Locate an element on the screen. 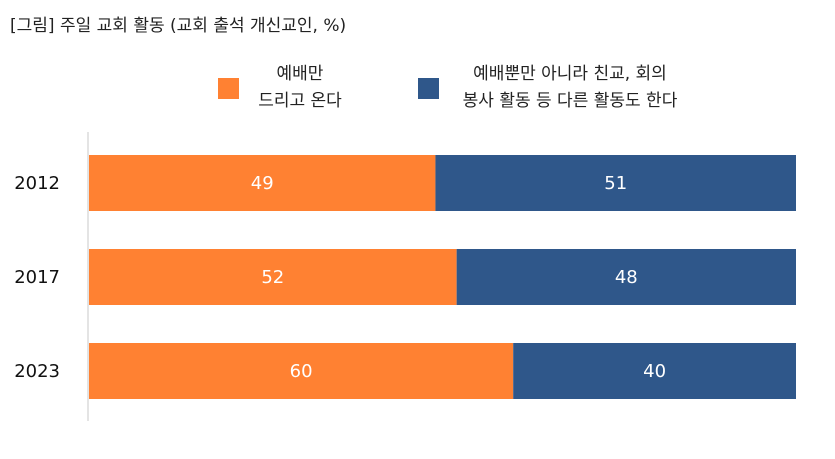 The image size is (835, 459). year-label-2023: 2023 is located at coordinates (37, 371).